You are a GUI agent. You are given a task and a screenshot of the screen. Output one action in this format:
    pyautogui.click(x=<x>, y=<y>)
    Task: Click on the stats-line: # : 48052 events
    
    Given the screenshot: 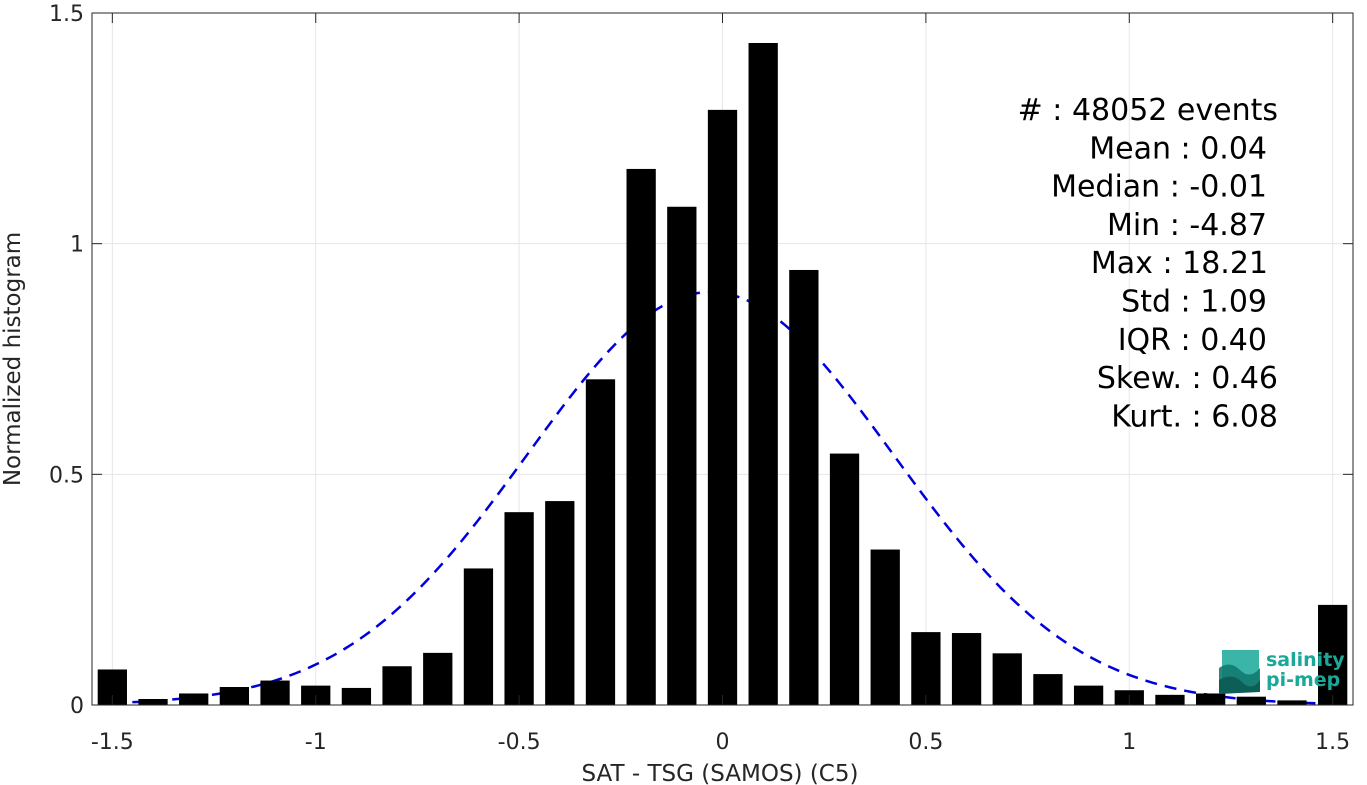 What is the action you would take?
    pyautogui.click(x=1148, y=110)
    